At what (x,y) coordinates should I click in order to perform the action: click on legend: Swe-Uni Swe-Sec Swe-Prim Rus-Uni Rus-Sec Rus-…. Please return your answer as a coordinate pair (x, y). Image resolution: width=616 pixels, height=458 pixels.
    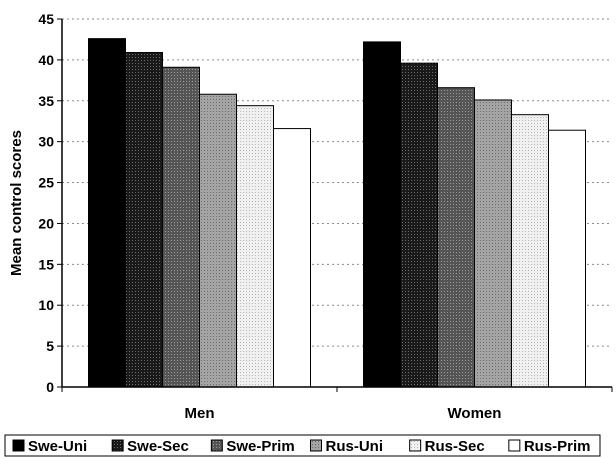
    Looking at the image, I should click on (302, 445).